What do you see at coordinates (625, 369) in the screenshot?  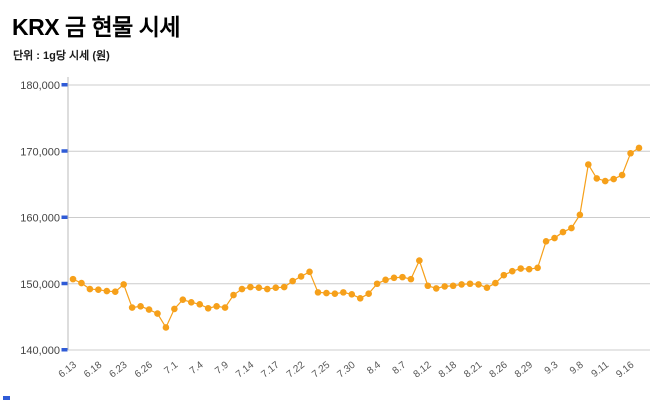 I see `x-axis-label: 9.16` at bounding box center [625, 369].